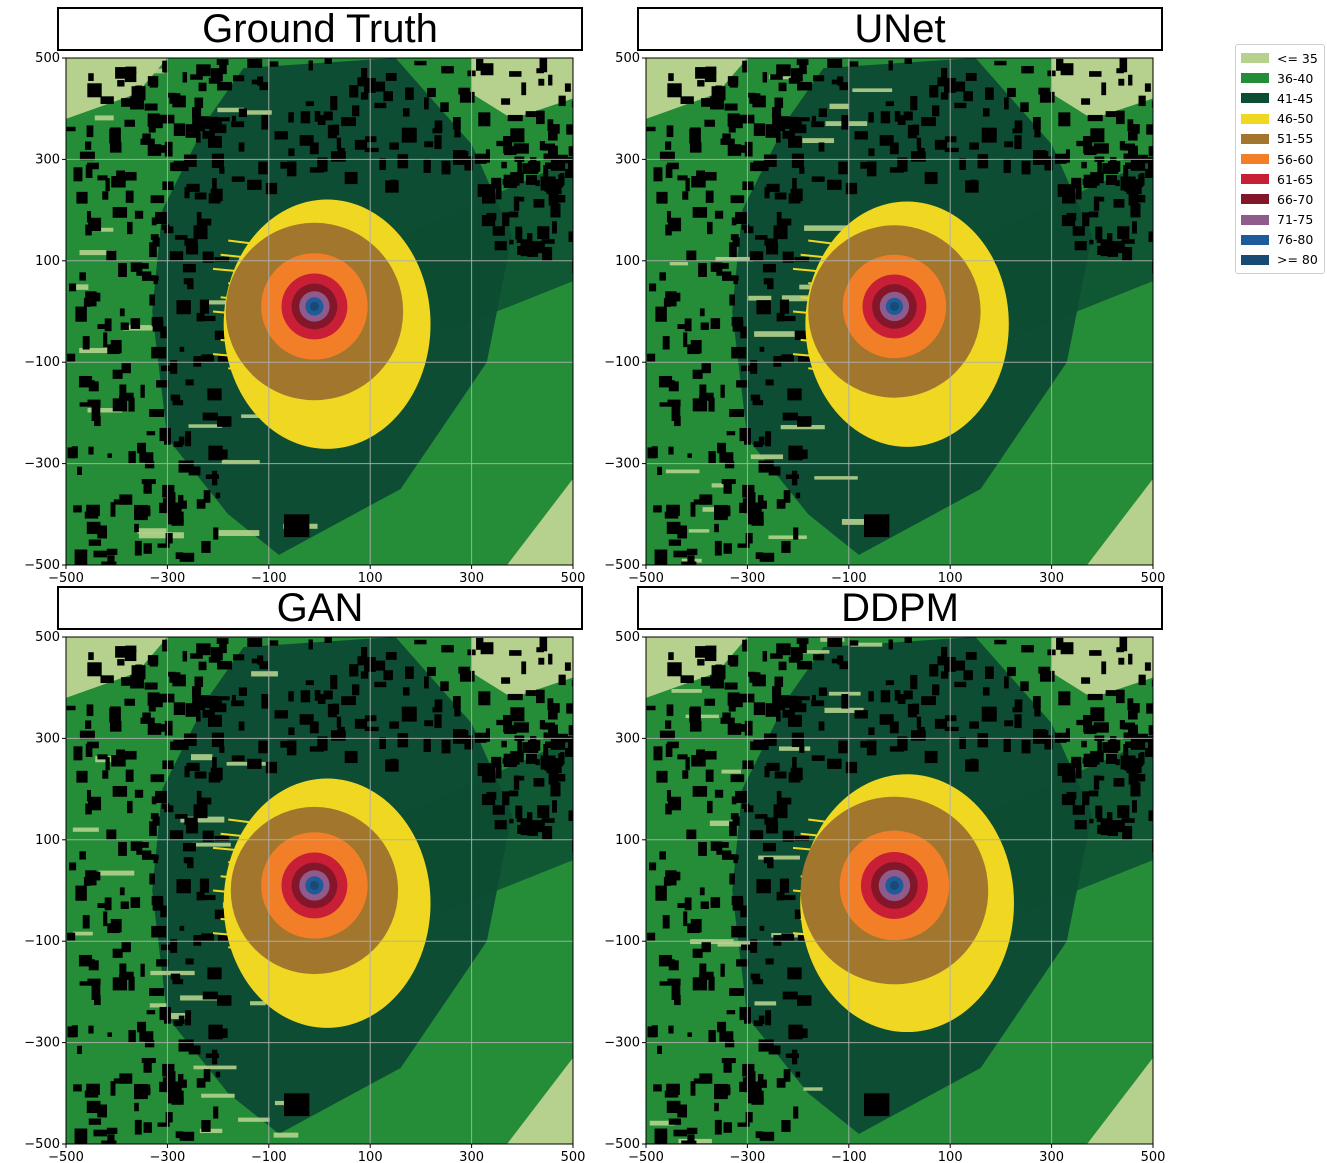 Image resolution: width=1327 pixels, height=1163 pixels. What do you see at coordinates (900, 29) in the screenshot?
I see `panel-title-unet: UNet` at bounding box center [900, 29].